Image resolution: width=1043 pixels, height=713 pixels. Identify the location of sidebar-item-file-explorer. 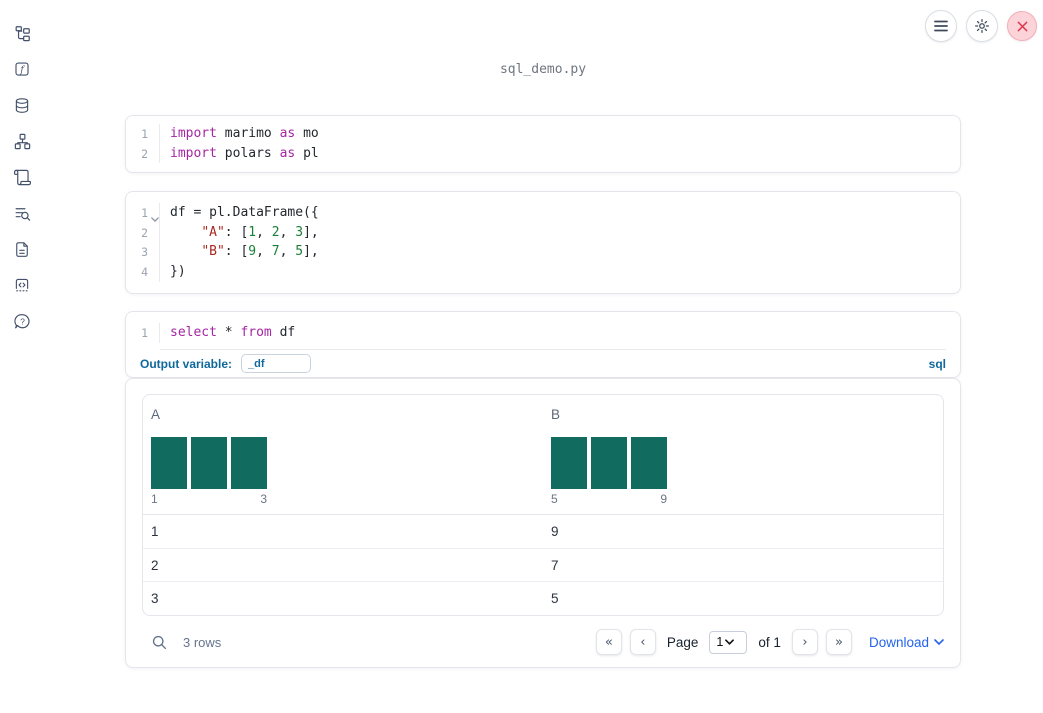
(22, 33).